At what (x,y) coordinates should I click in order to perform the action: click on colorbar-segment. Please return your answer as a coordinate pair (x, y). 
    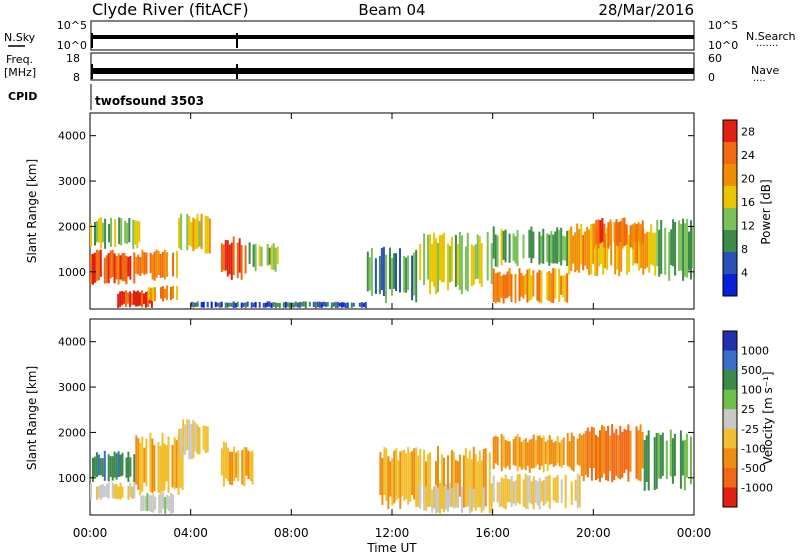
    Looking at the image, I should click on (730, 477).